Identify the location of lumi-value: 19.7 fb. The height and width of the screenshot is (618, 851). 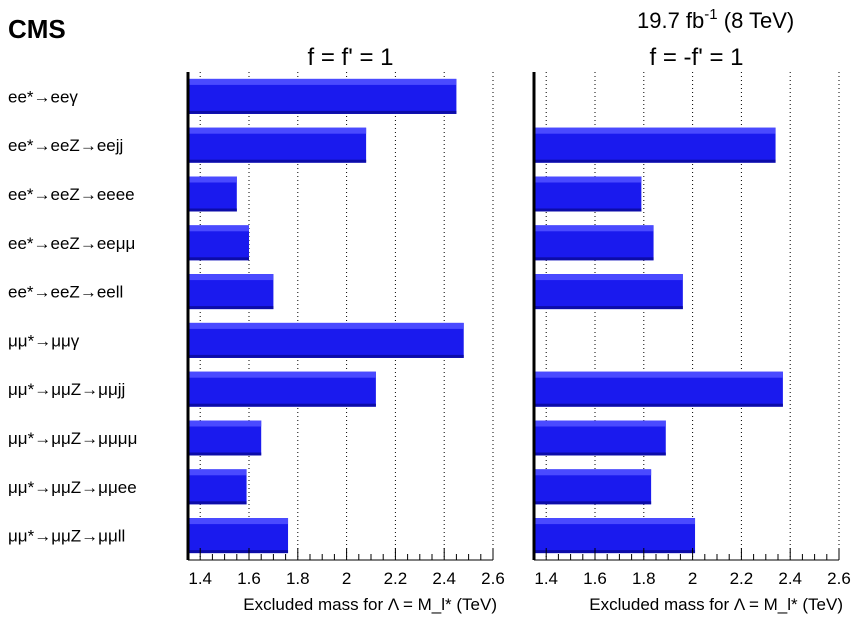
(670, 20).